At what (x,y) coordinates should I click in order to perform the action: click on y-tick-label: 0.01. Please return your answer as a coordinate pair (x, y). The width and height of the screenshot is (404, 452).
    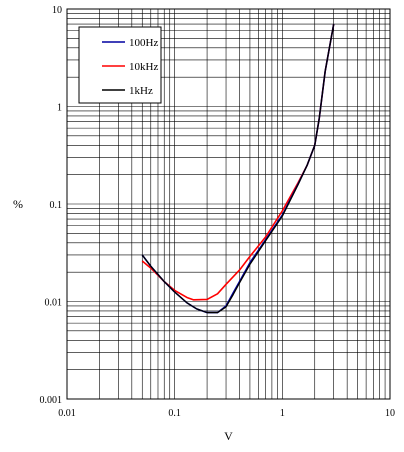
    Looking at the image, I should click on (54, 303).